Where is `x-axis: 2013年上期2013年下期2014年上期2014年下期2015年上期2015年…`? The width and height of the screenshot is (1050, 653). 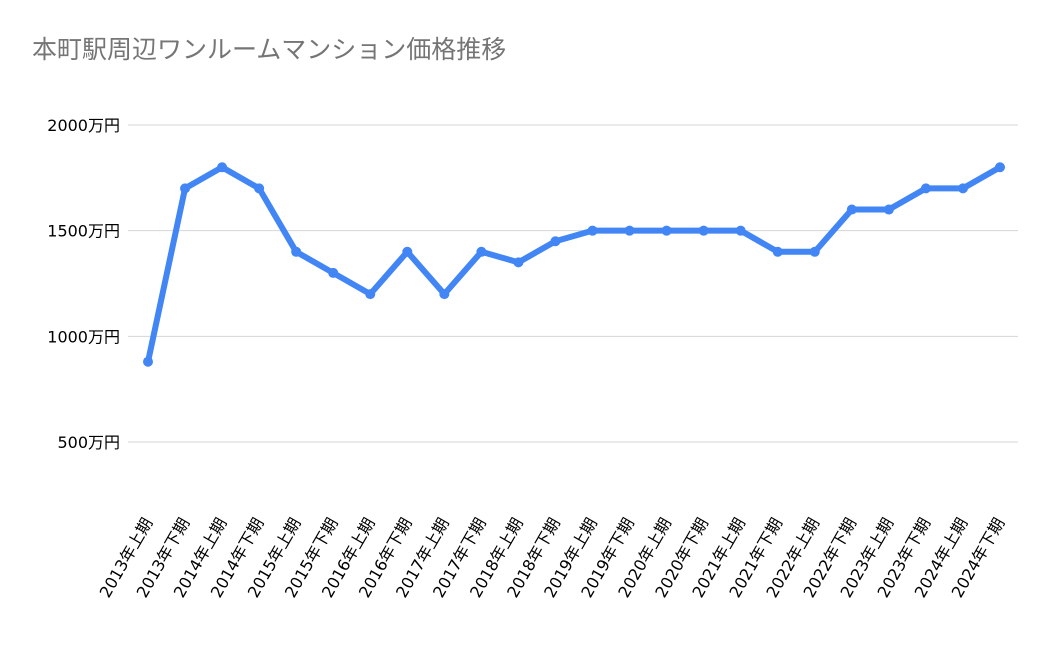 x-axis: 2013年上期2013年下期2014年上期2014年下期2015年上期2015年… is located at coordinates (552, 558).